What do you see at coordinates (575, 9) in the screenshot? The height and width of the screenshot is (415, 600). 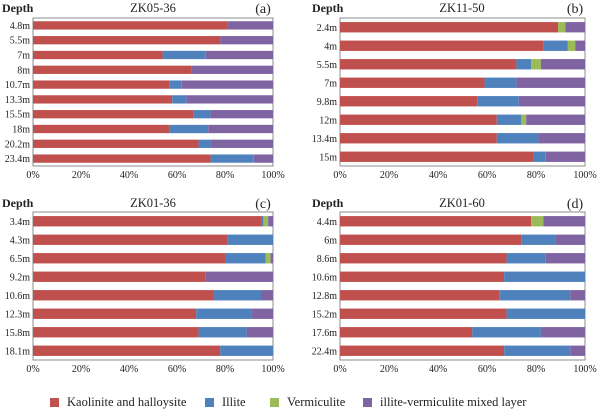 I see `panel-2-panel-label: (b)` at bounding box center [575, 9].